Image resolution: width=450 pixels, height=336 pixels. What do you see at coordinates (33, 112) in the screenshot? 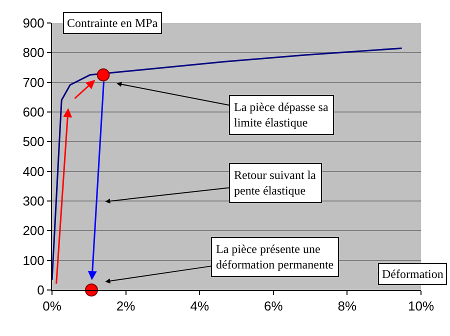
I see `y-tick-label: 600` at bounding box center [33, 112].